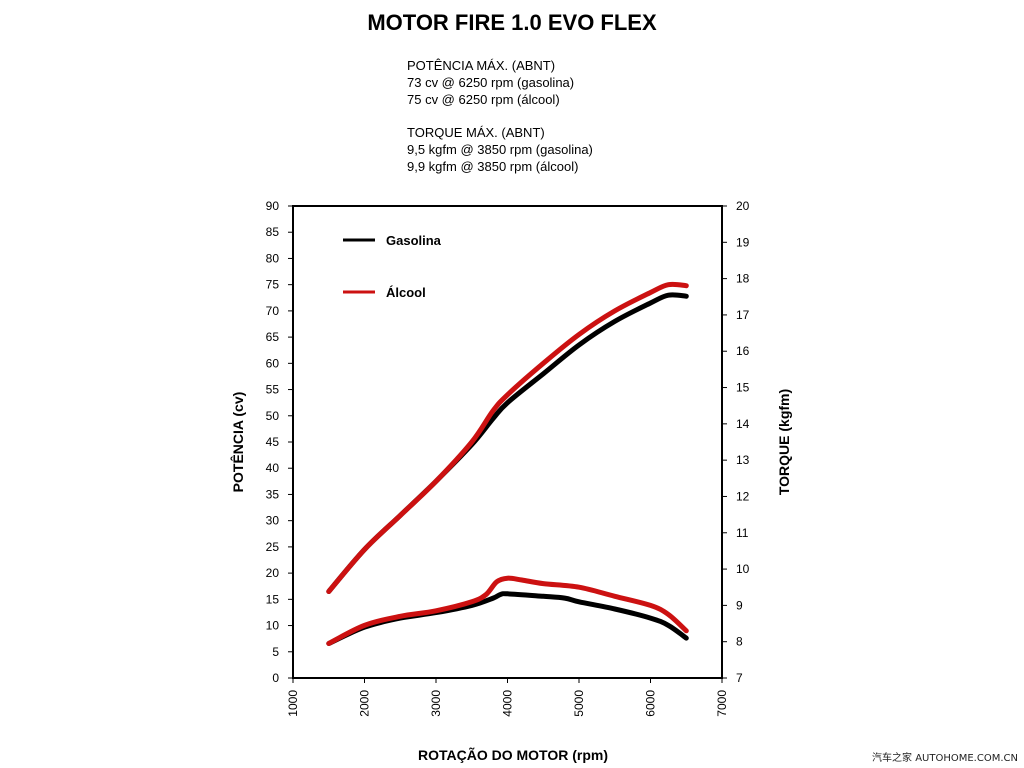 The image size is (1024, 768). Describe the element at coordinates (743, 315) in the screenshot. I see `y-right-tick-label: 17` at that location.